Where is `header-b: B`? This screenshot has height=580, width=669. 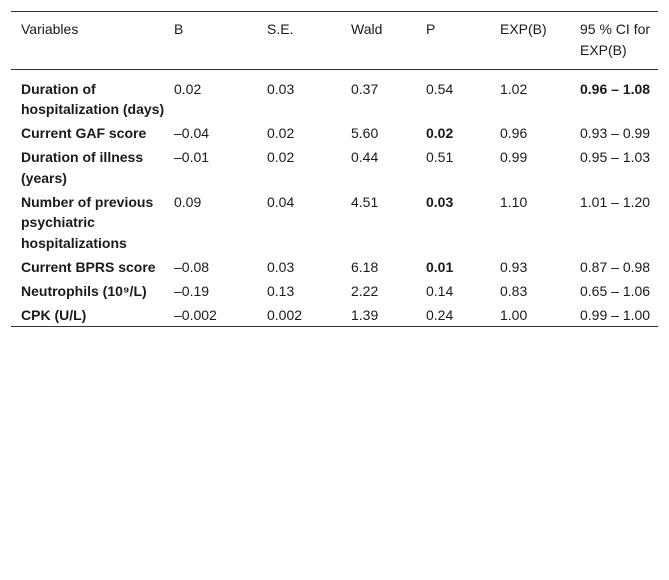 header-b: B is located at coordinates (179, 29).